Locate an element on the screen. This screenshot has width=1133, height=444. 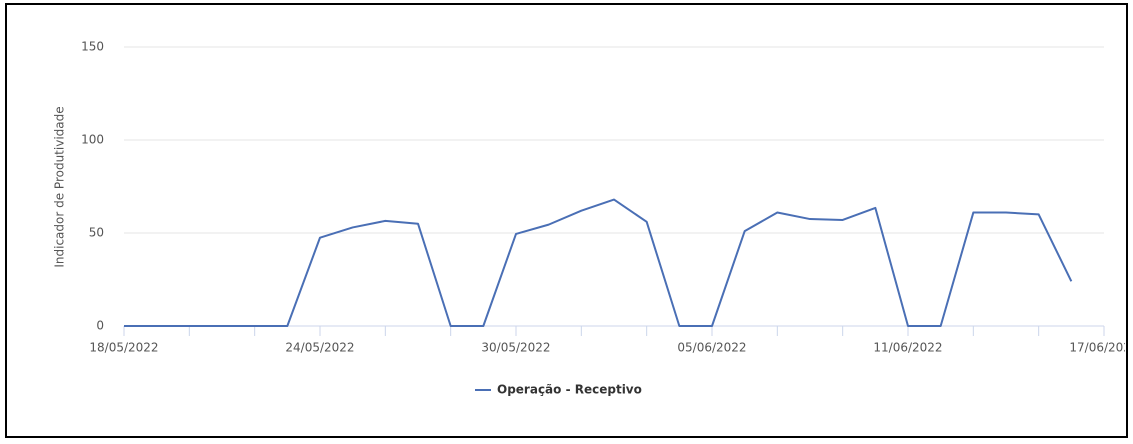
x-tick-label: 24/05/2022 is located at coordinates (319, 348).